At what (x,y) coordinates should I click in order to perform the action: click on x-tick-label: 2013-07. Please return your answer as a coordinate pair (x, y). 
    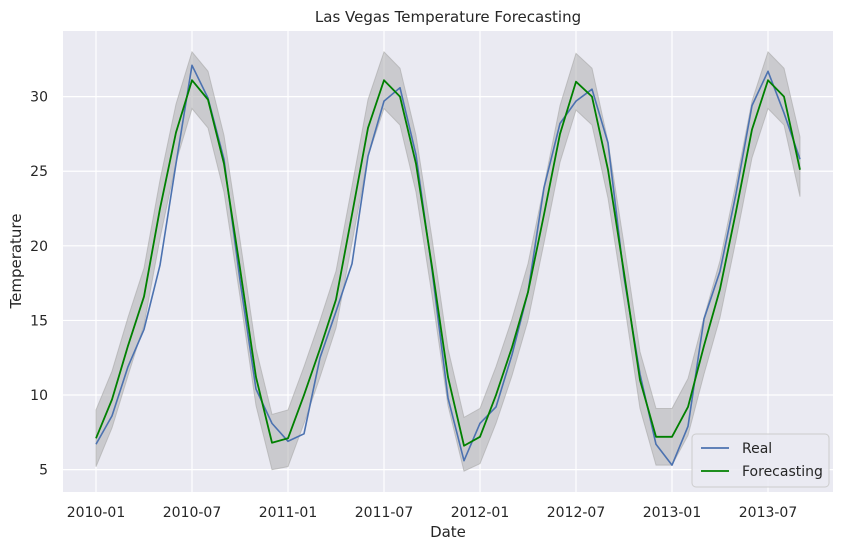
    Looking at the image, I should click on (768, 513).